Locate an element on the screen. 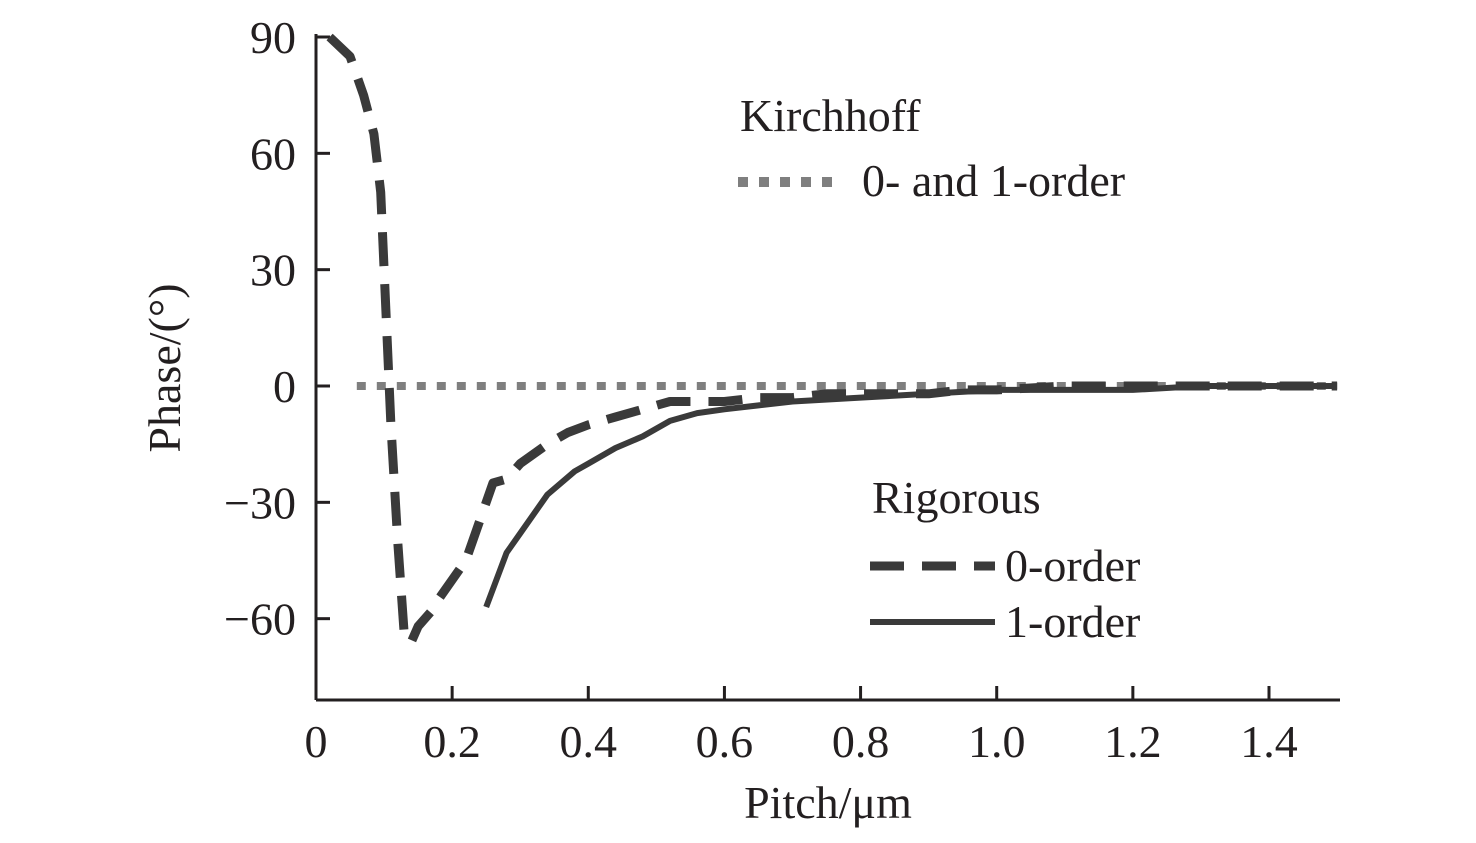 The height and width of the screenshot is (843, 1476). y-tick-label: 90 is located at coordinates (273, 37).